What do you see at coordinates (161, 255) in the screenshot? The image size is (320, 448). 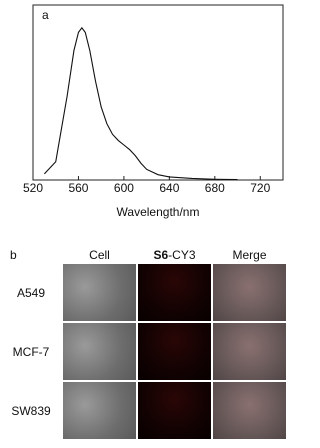 I see `column-header-bold: S6` at bounding box center [161, 255].